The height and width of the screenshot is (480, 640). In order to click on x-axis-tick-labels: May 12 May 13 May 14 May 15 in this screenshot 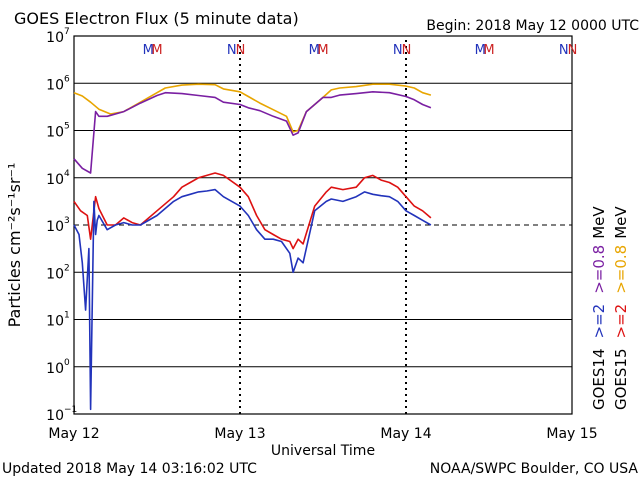, I will do `click(322, 434)`.